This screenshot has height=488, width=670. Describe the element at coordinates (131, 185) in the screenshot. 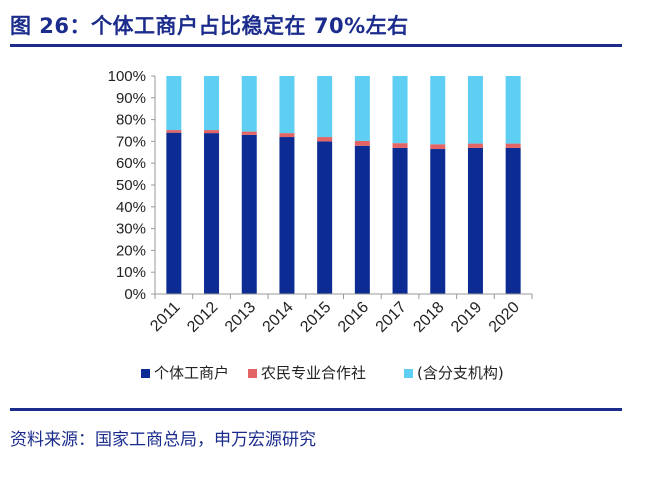

I see `y-tick-label: 50%` at that location.